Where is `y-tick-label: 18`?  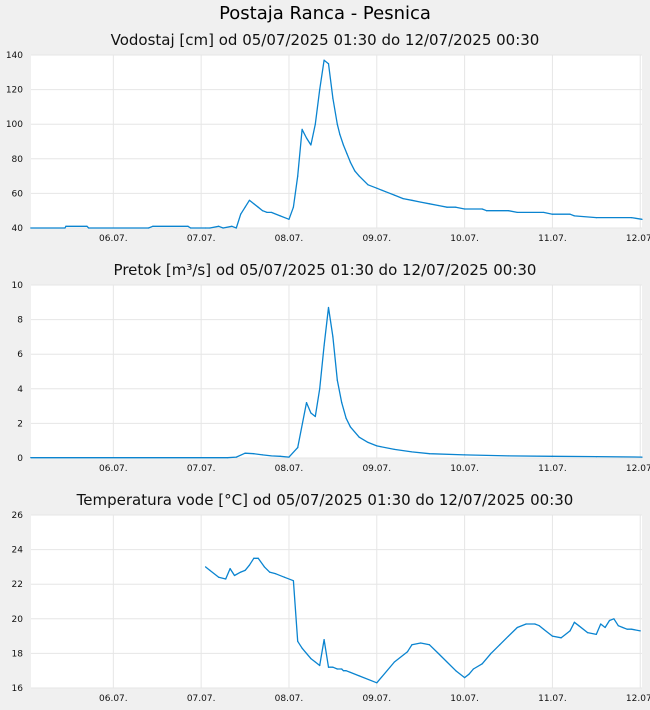
y-tick-label: 18 is located at coordinates (18, 654).